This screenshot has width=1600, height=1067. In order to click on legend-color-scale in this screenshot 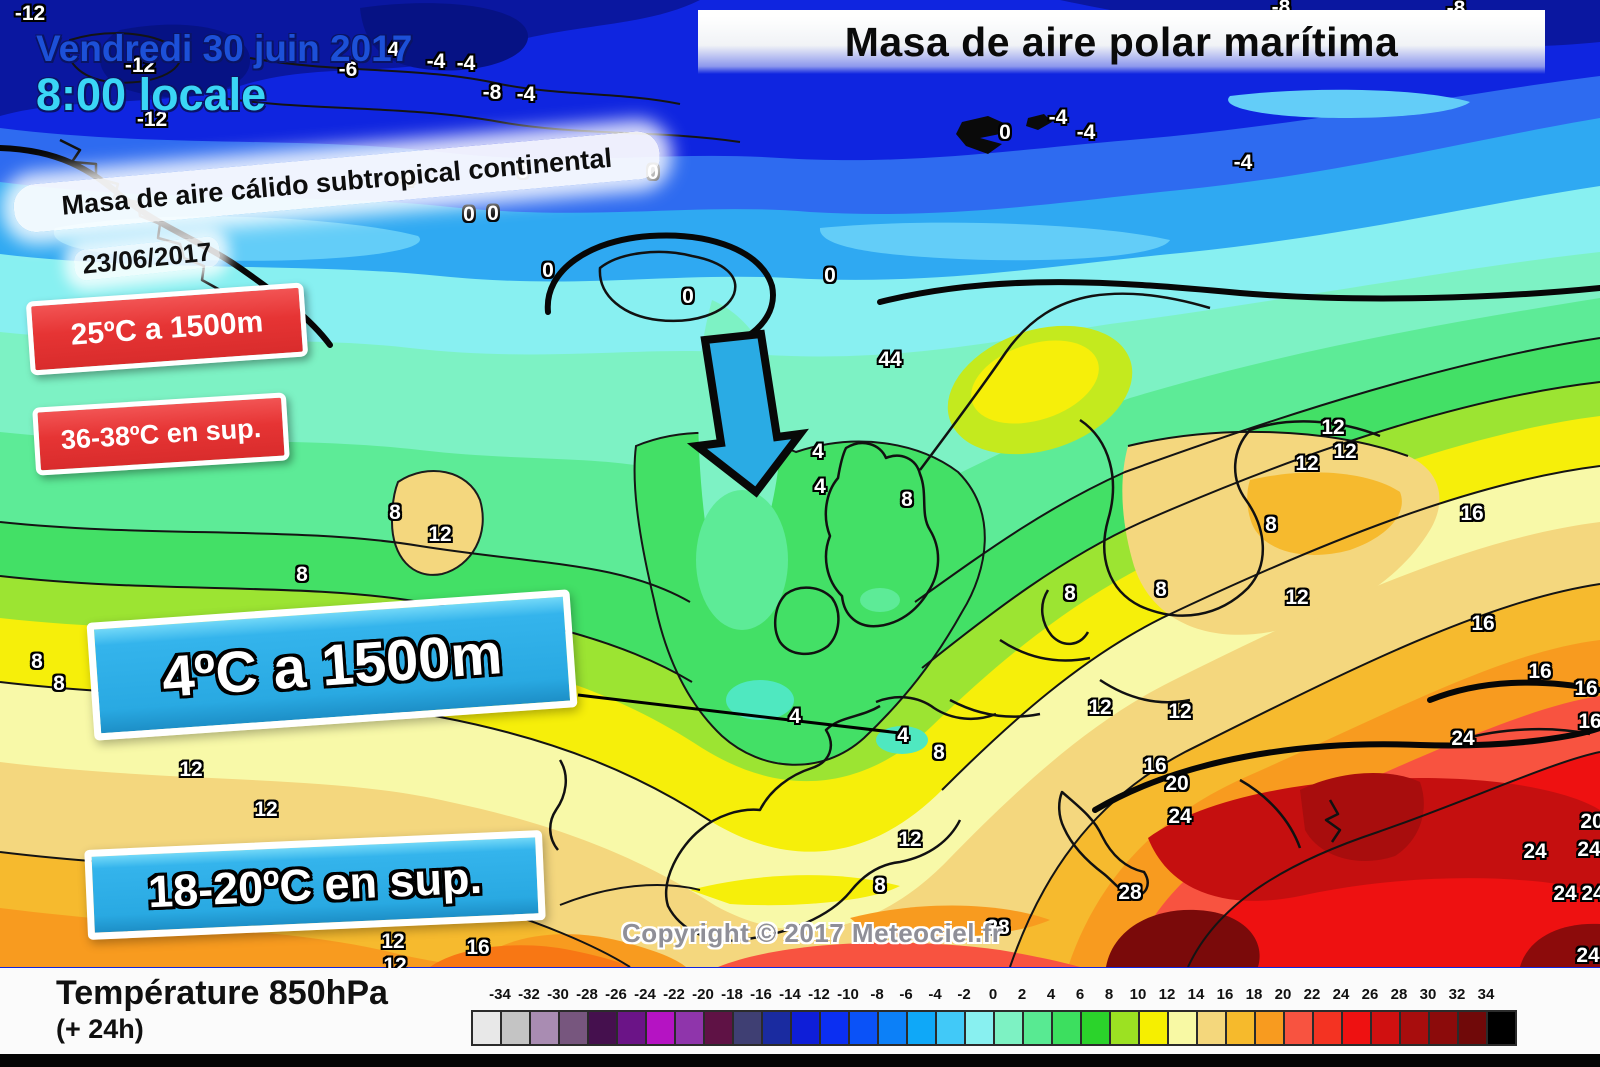, I will do `click(994, 1028)`.